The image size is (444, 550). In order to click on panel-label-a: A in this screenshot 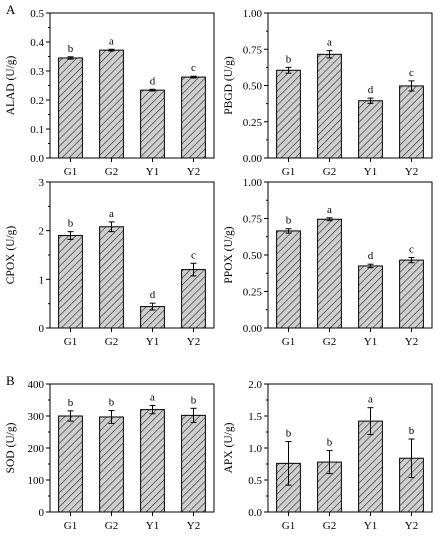, I will do `click(11, 9)`.